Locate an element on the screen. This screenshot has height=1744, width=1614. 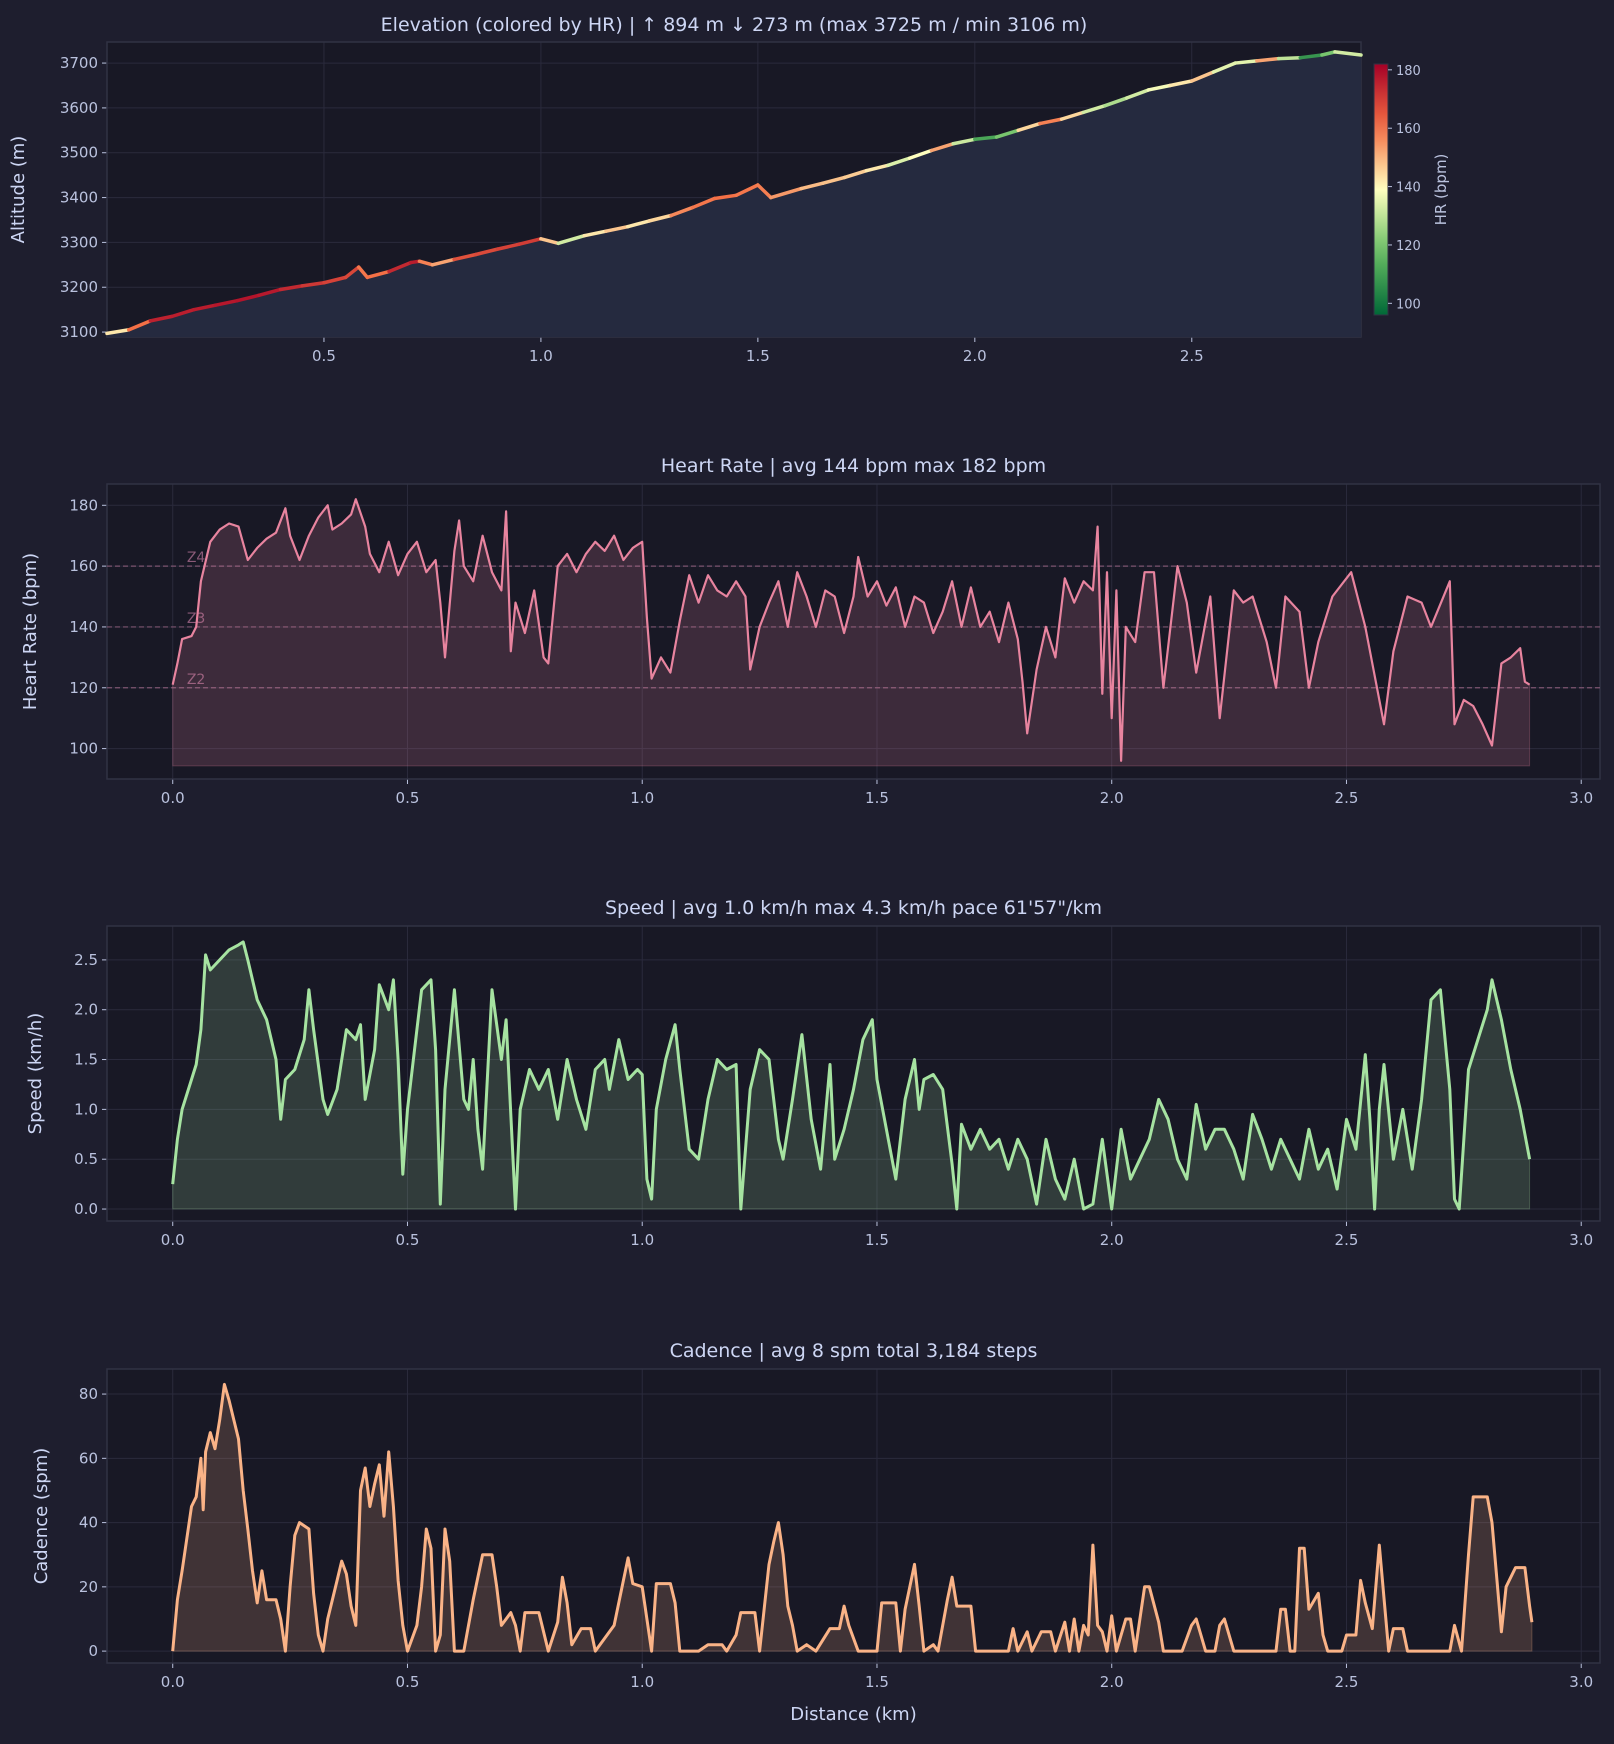
heart-rate-y-axis-label: Heart Rate (bpm) is located at coordinates (30, 631).